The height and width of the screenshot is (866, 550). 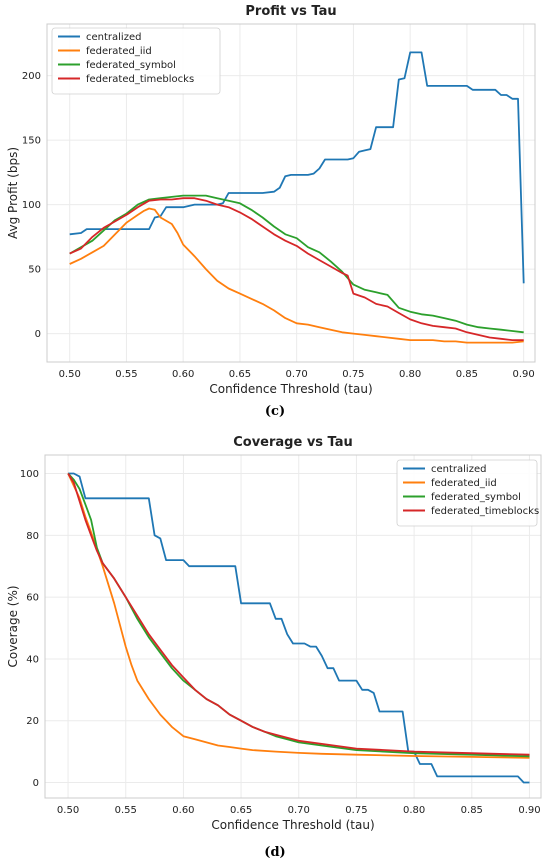 What do you see at coordinates (290, 11) in the screenshot?
I see `chart-title: Profit vs Tau` at bounding box center [290, 11].